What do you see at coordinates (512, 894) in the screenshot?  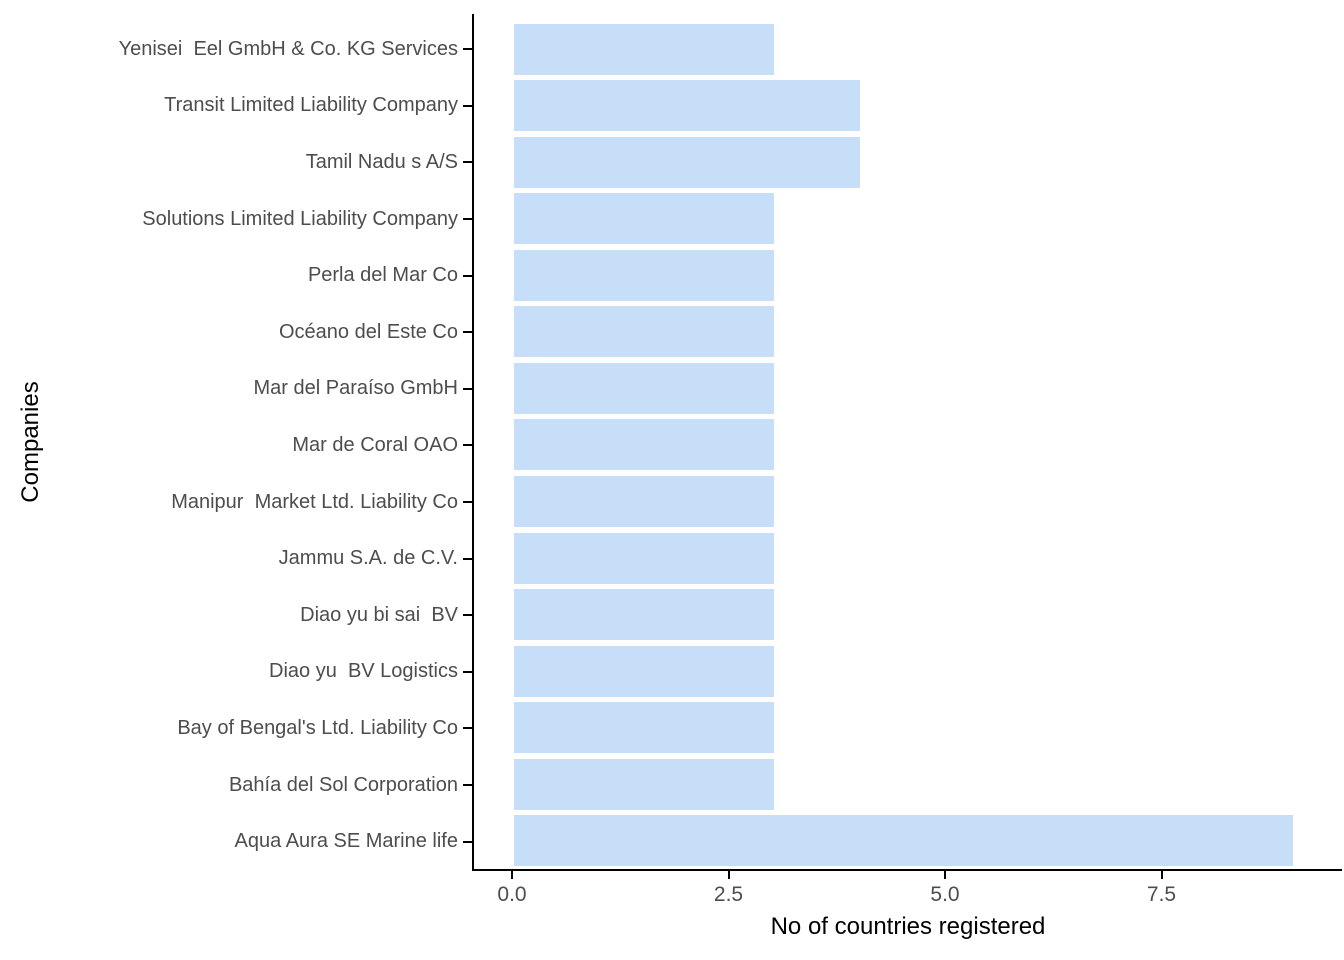 I see `x-tick-label: 0.0` at bounding box center [512, 894].